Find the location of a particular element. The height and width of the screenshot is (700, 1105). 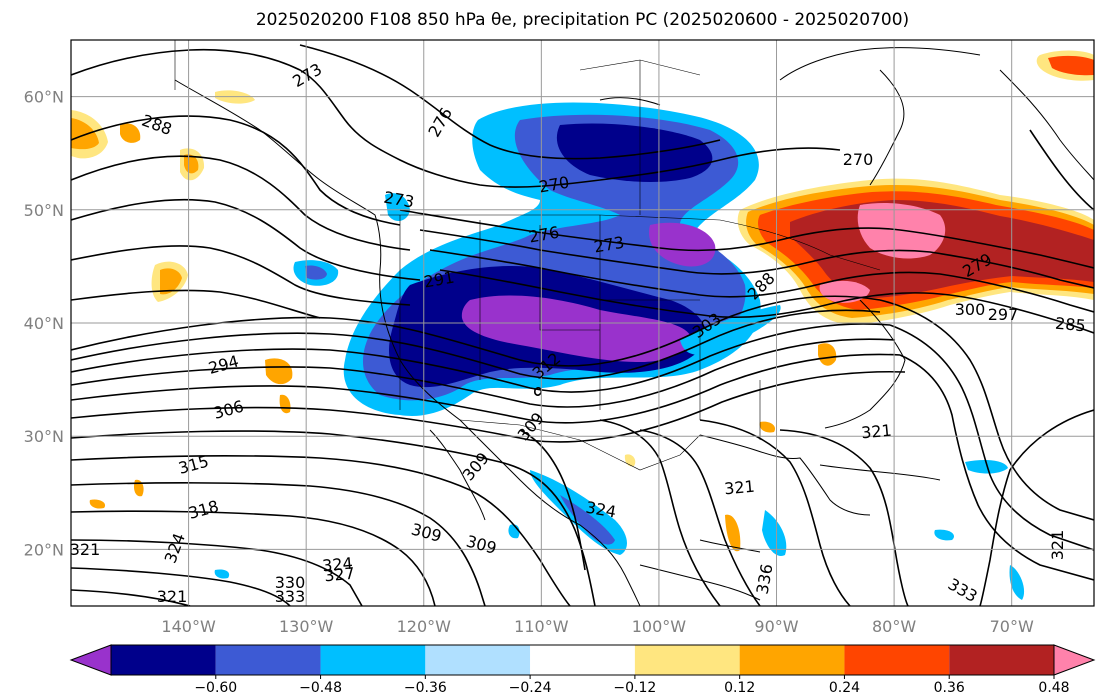

colorbar-tick-label: −0.12 is located at coordinates (634, 688).